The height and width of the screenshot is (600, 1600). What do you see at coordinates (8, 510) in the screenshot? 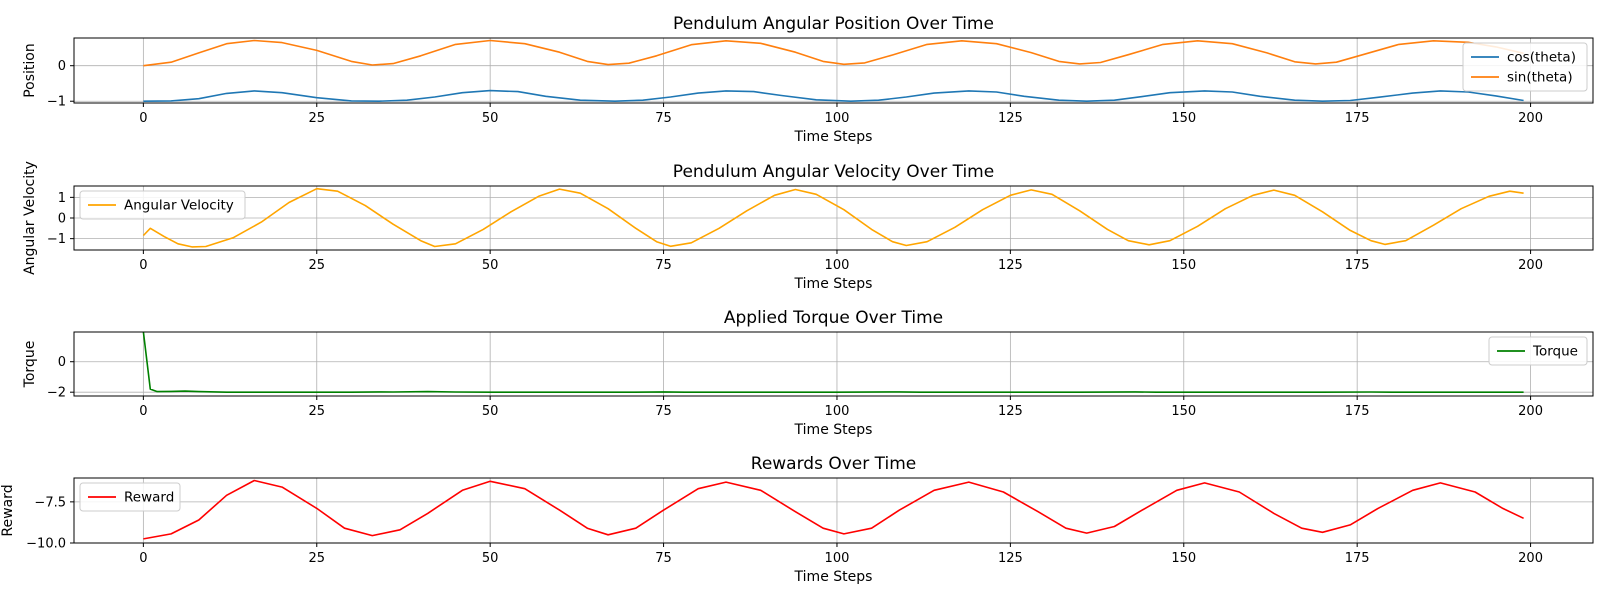
I see `y-axis-label: Reward` at bounding box center [8, 510].